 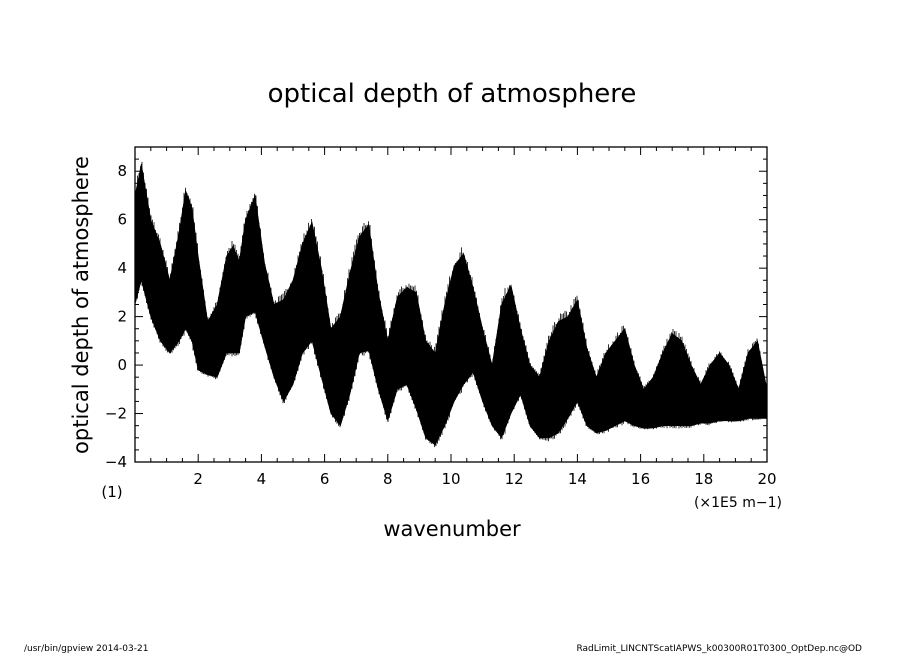 What do you see at coordinates (262, 479) in the screenshot?
I see `x-tick-label: 4` at bounding box center [262, 479].